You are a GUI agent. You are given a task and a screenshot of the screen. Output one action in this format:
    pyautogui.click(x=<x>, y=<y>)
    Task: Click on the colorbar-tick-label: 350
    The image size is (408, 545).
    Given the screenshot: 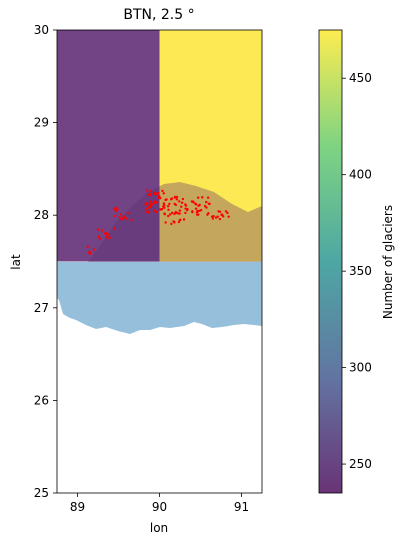 What is the action you would take?
    pyautogui.click(x=360, y=271)
    